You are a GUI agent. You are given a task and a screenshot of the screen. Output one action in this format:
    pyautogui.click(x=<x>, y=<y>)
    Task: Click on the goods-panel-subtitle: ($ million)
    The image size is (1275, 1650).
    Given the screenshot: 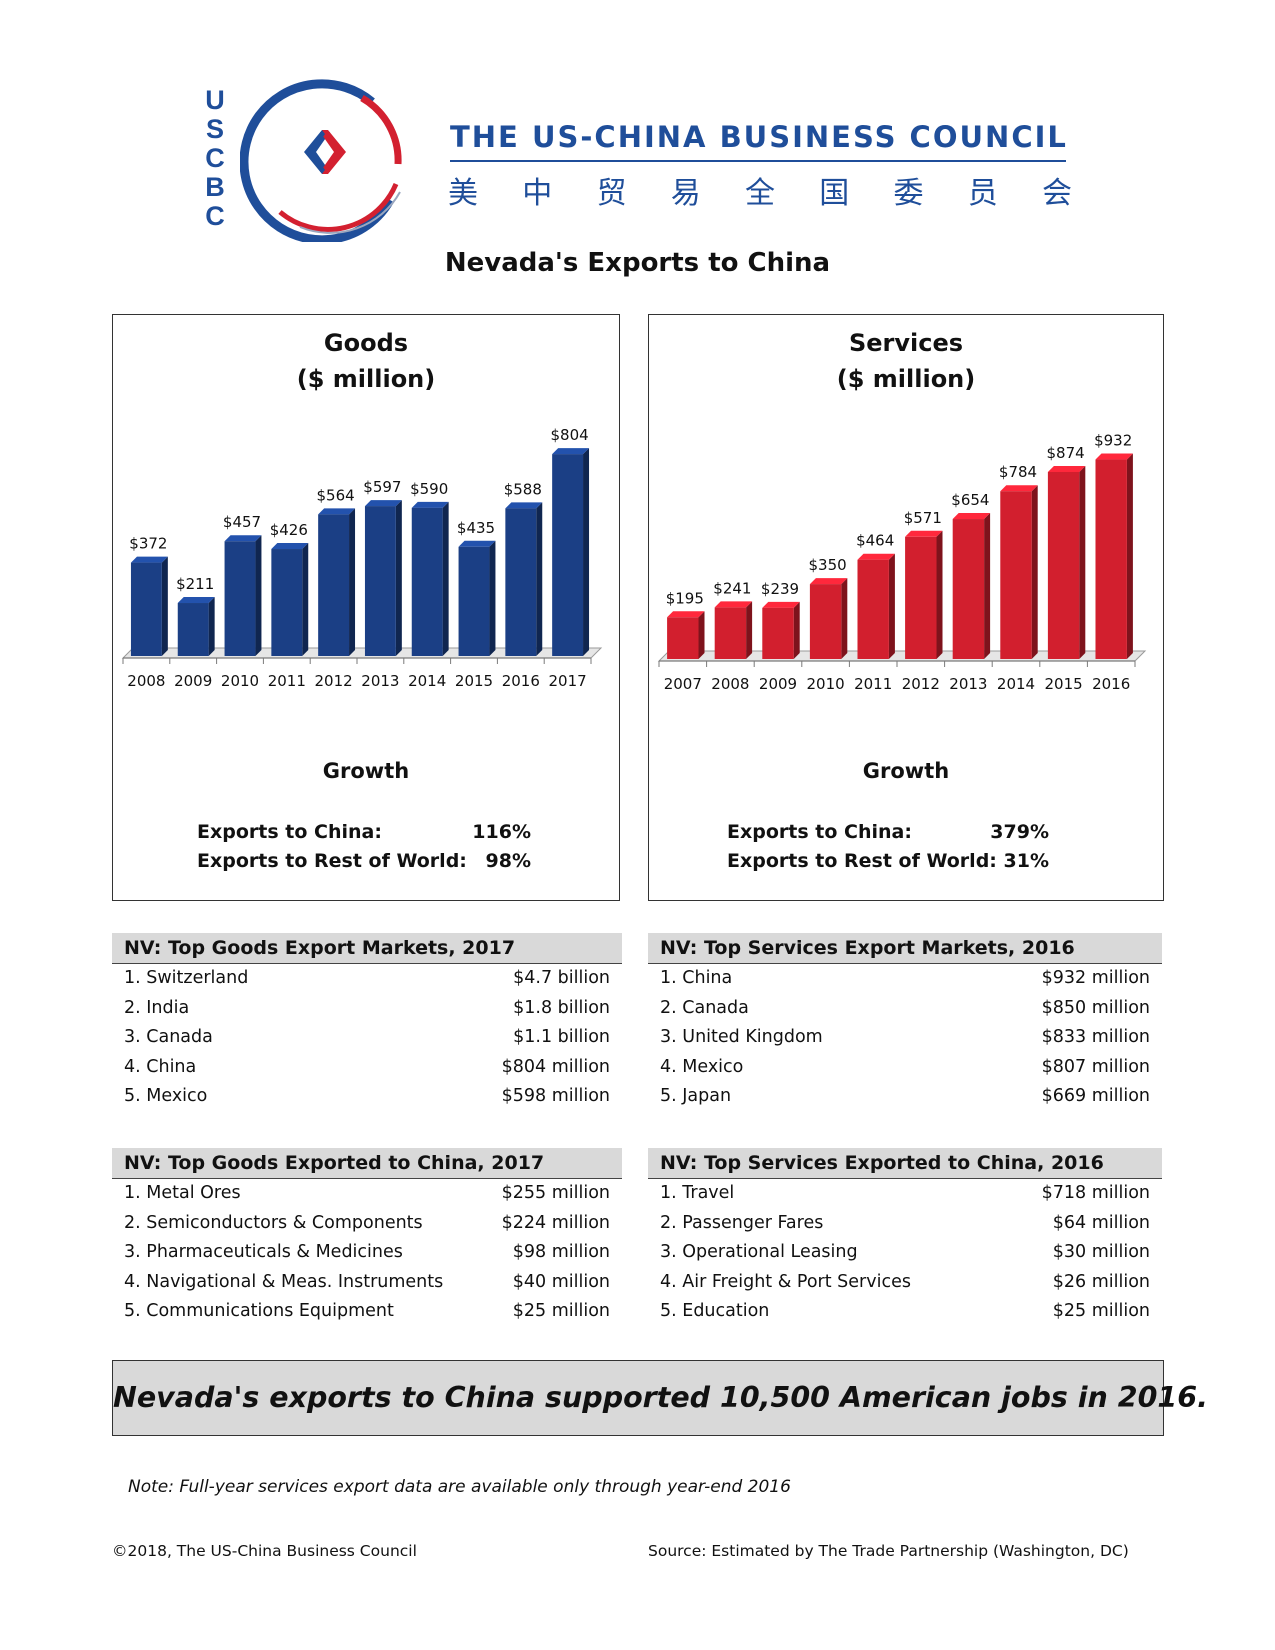 What is the action you would take?
    pyautogui.click(x=366, y=379)
    